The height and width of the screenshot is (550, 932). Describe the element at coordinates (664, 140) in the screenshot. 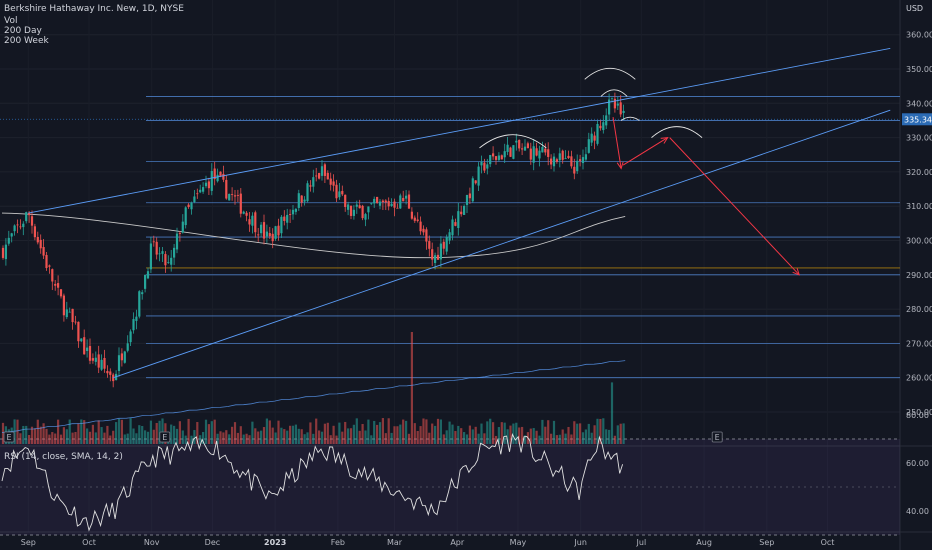

I see `arrow-head` at that location.